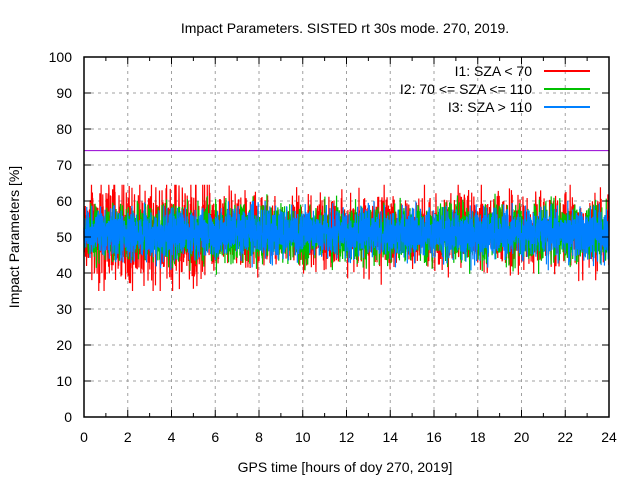  Describe the element at coordinates (64, 309) in the screenshot. I see `y-tick-label: 30` at that location.